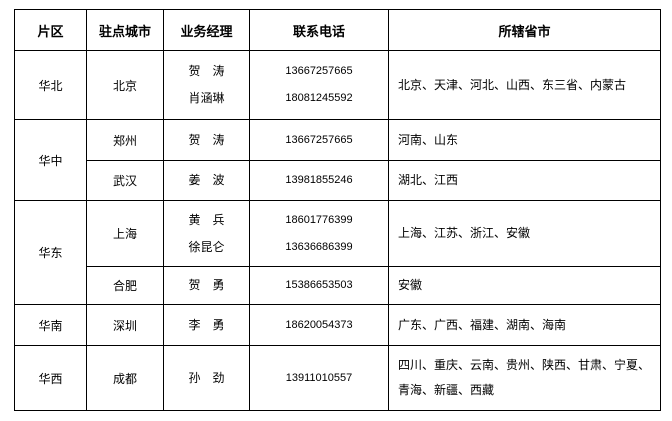  What do you see at coordinates (50, 85) in the screenshot?
I see `region-cell: 华北` at bounding box center [50, 85].